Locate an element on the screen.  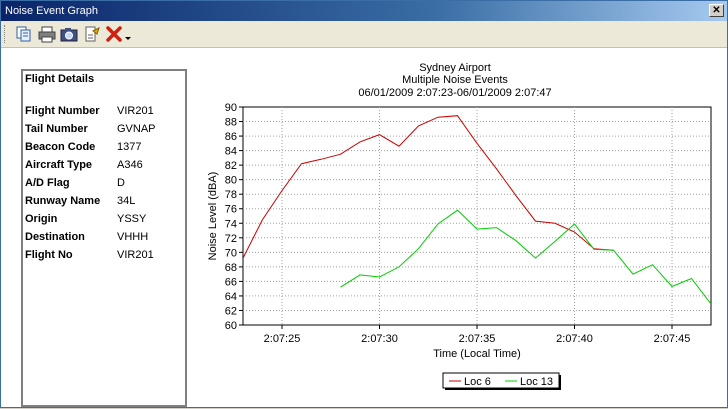
chart-title: Sydney Airport is located at coordinates (455, 68).